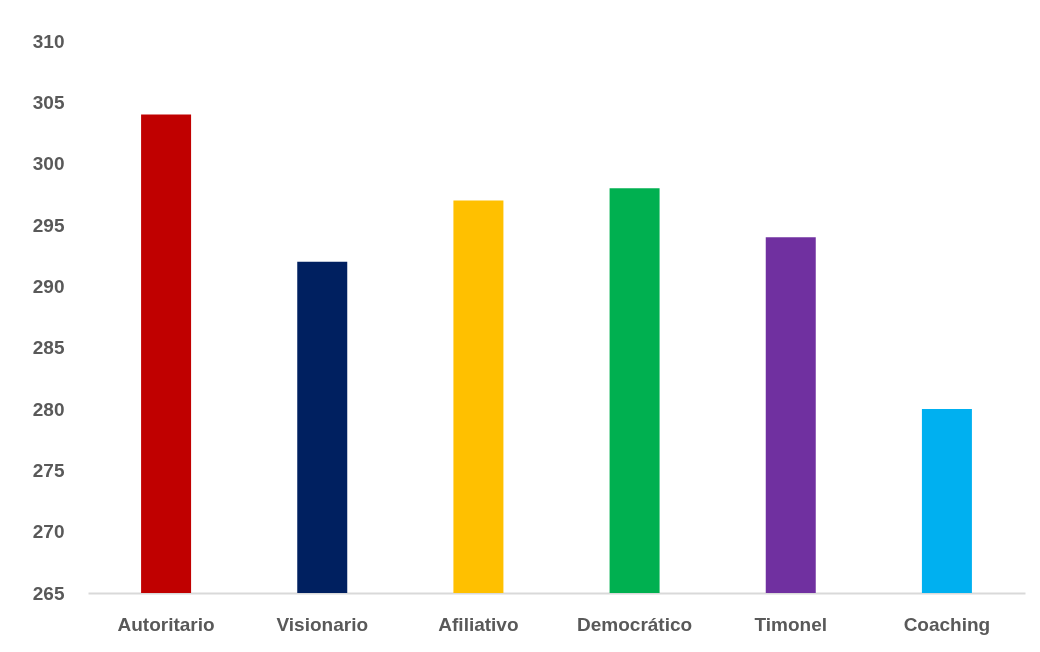  Describe the element at coordinates (48, 164) in the screenshot. I see `y-tick-label: 300` at that location.